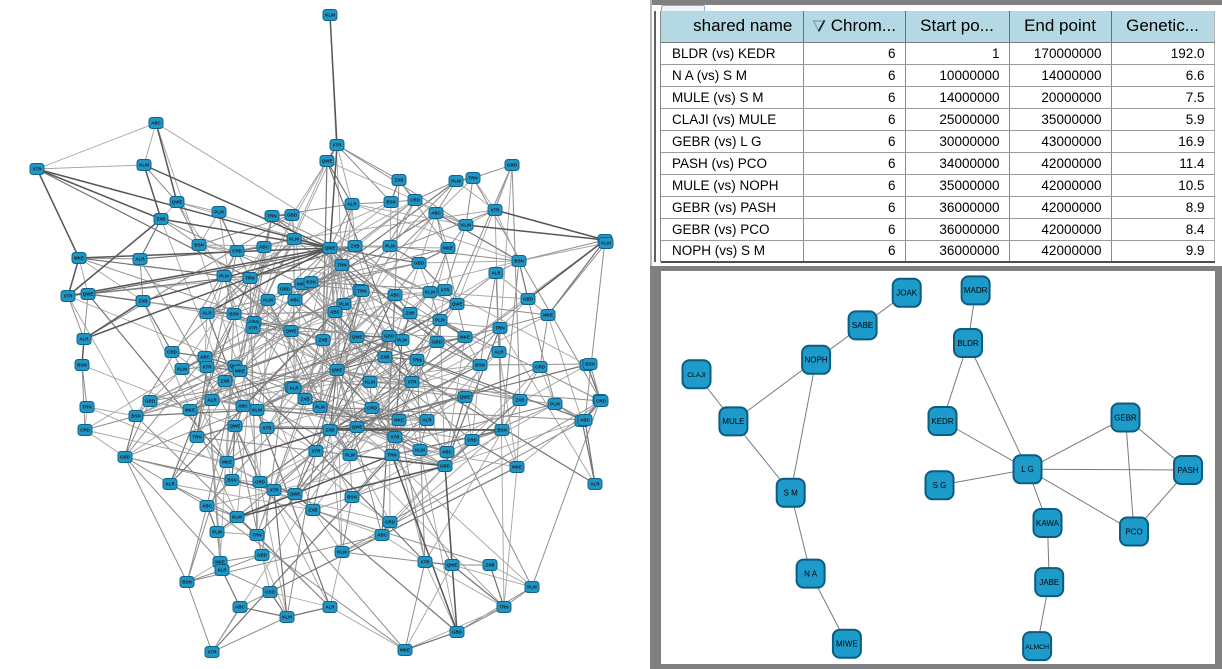 The width and height of the screenshot is (1222, 669). What do you see at coordinates (733, 421) in the screenshot?
I see `svg-text: MULE` at bounding box center [733, 421].